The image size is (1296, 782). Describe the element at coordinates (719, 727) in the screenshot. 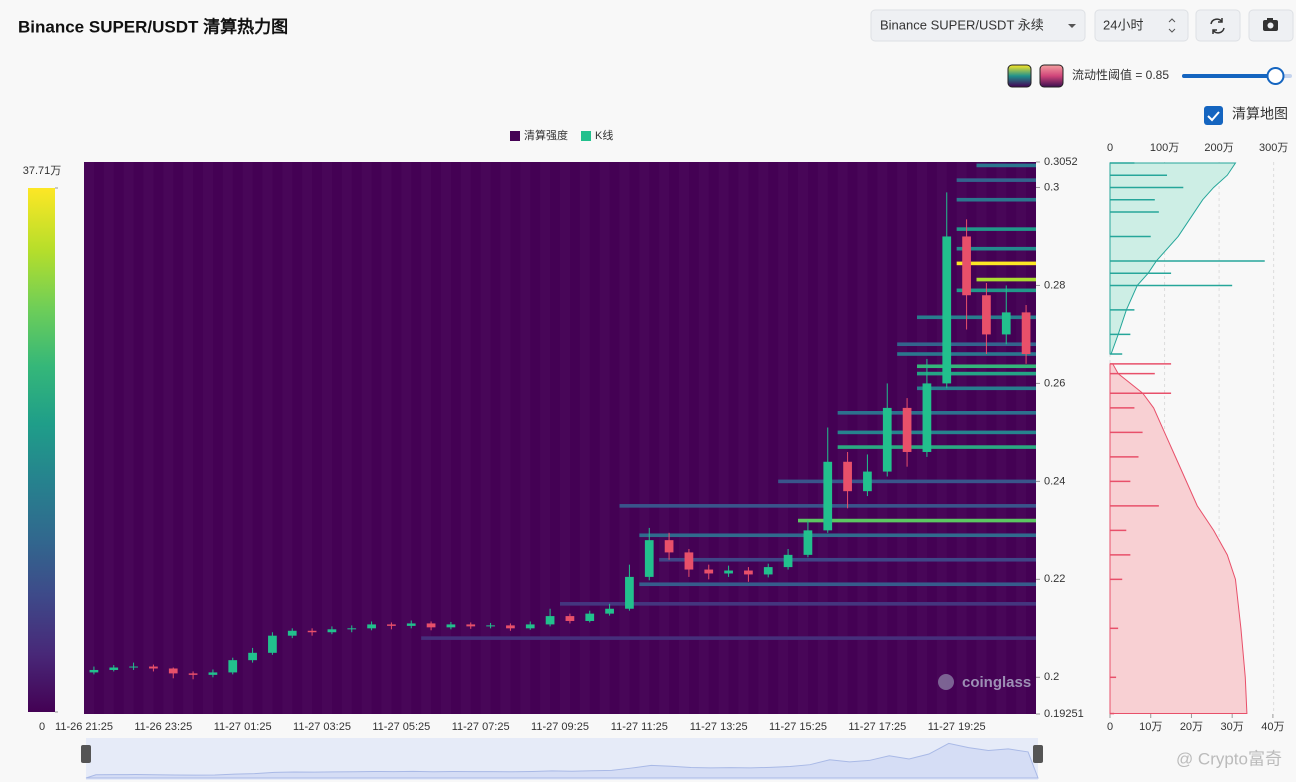

I see `x-tick-label: 11-27 13:25` at that location.